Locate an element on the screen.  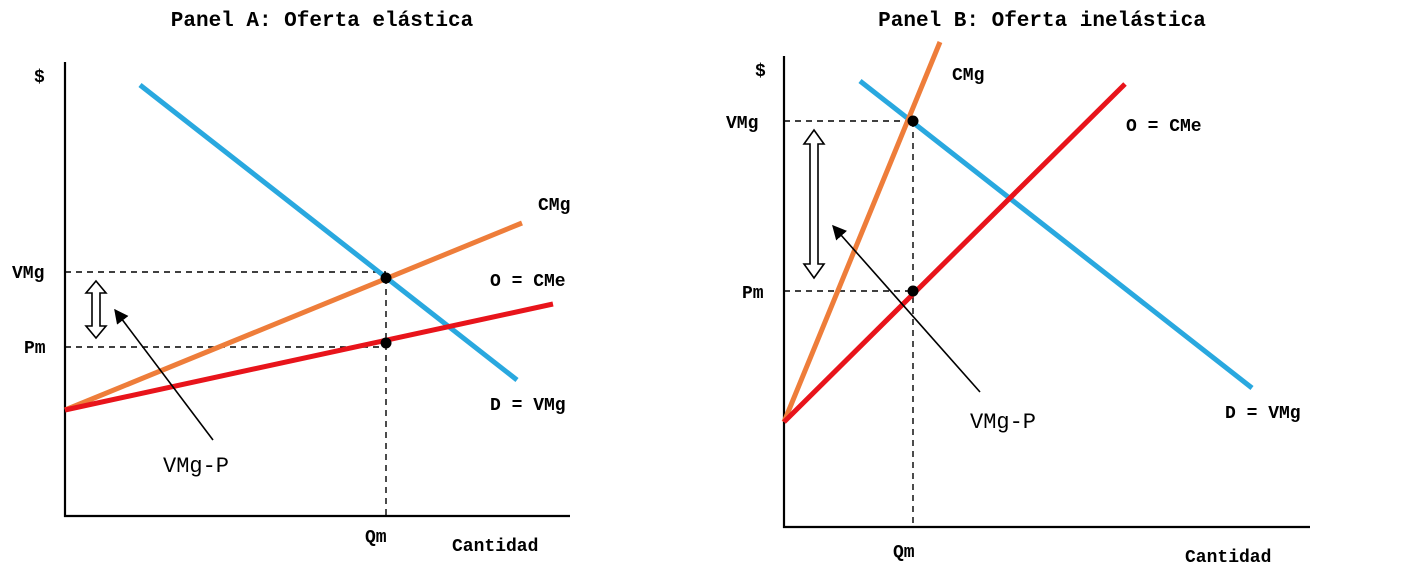
panel-b-demand-label: D = VMg is located at coordinates (1263, 414).